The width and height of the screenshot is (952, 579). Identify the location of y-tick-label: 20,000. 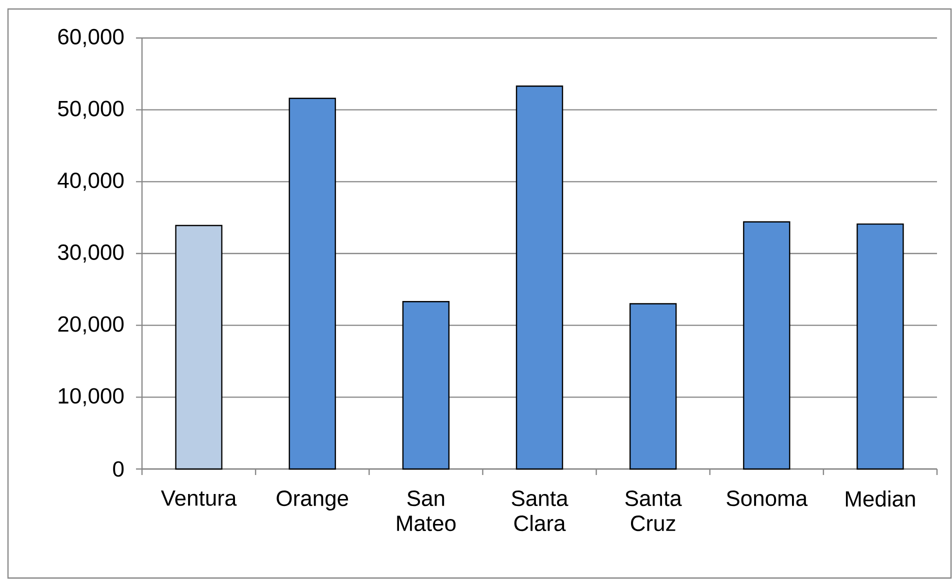
(91, 325).